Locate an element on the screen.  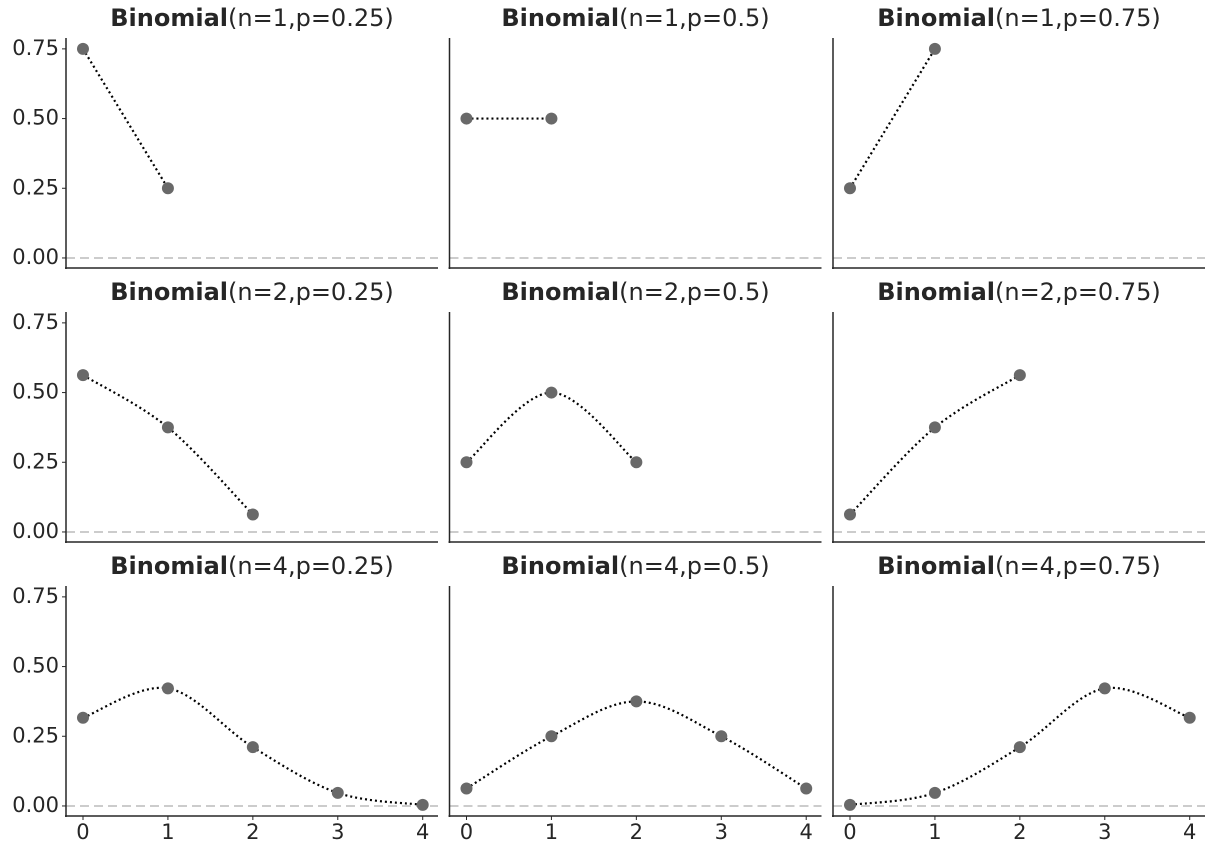
panel: Binomial(n=2,p=0.75) is located at coordinates (1018, 410).